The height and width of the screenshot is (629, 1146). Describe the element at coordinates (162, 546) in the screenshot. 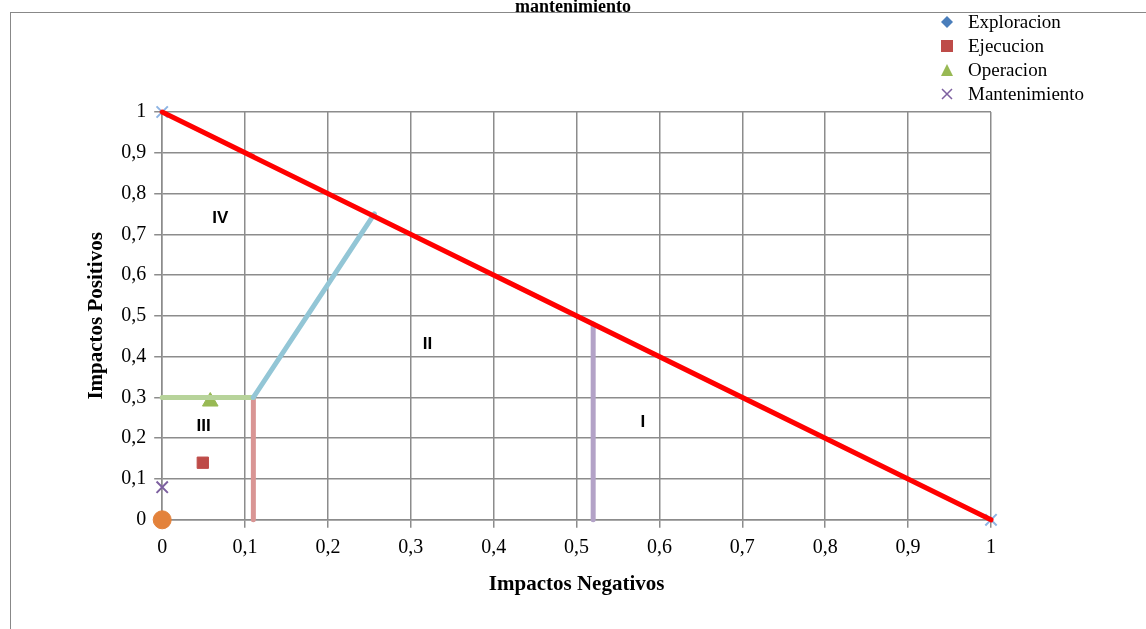

I see `x-tick-label: 0` at that location.